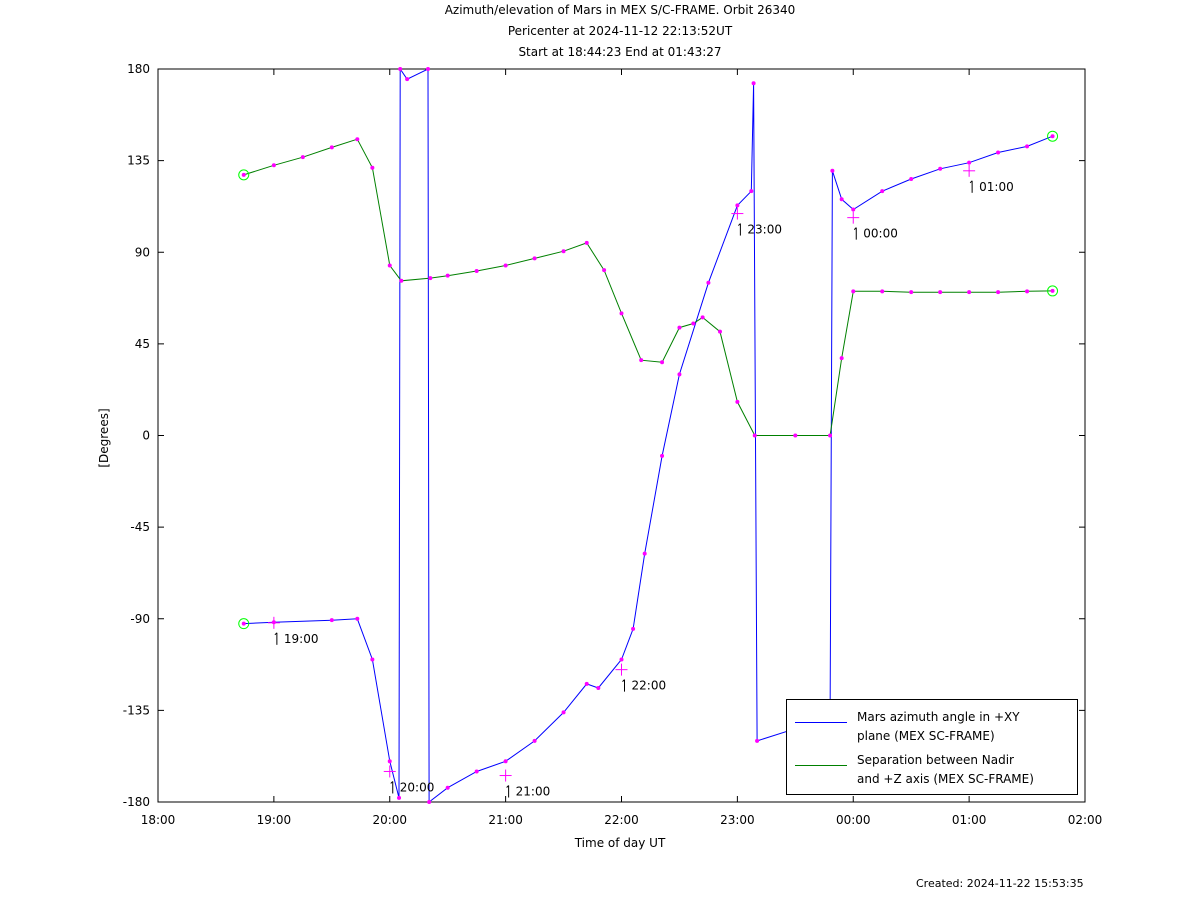 The width and height of the screenshot is (1200, 901). I want to click on y-tick-label: -180, so click(136, 802).